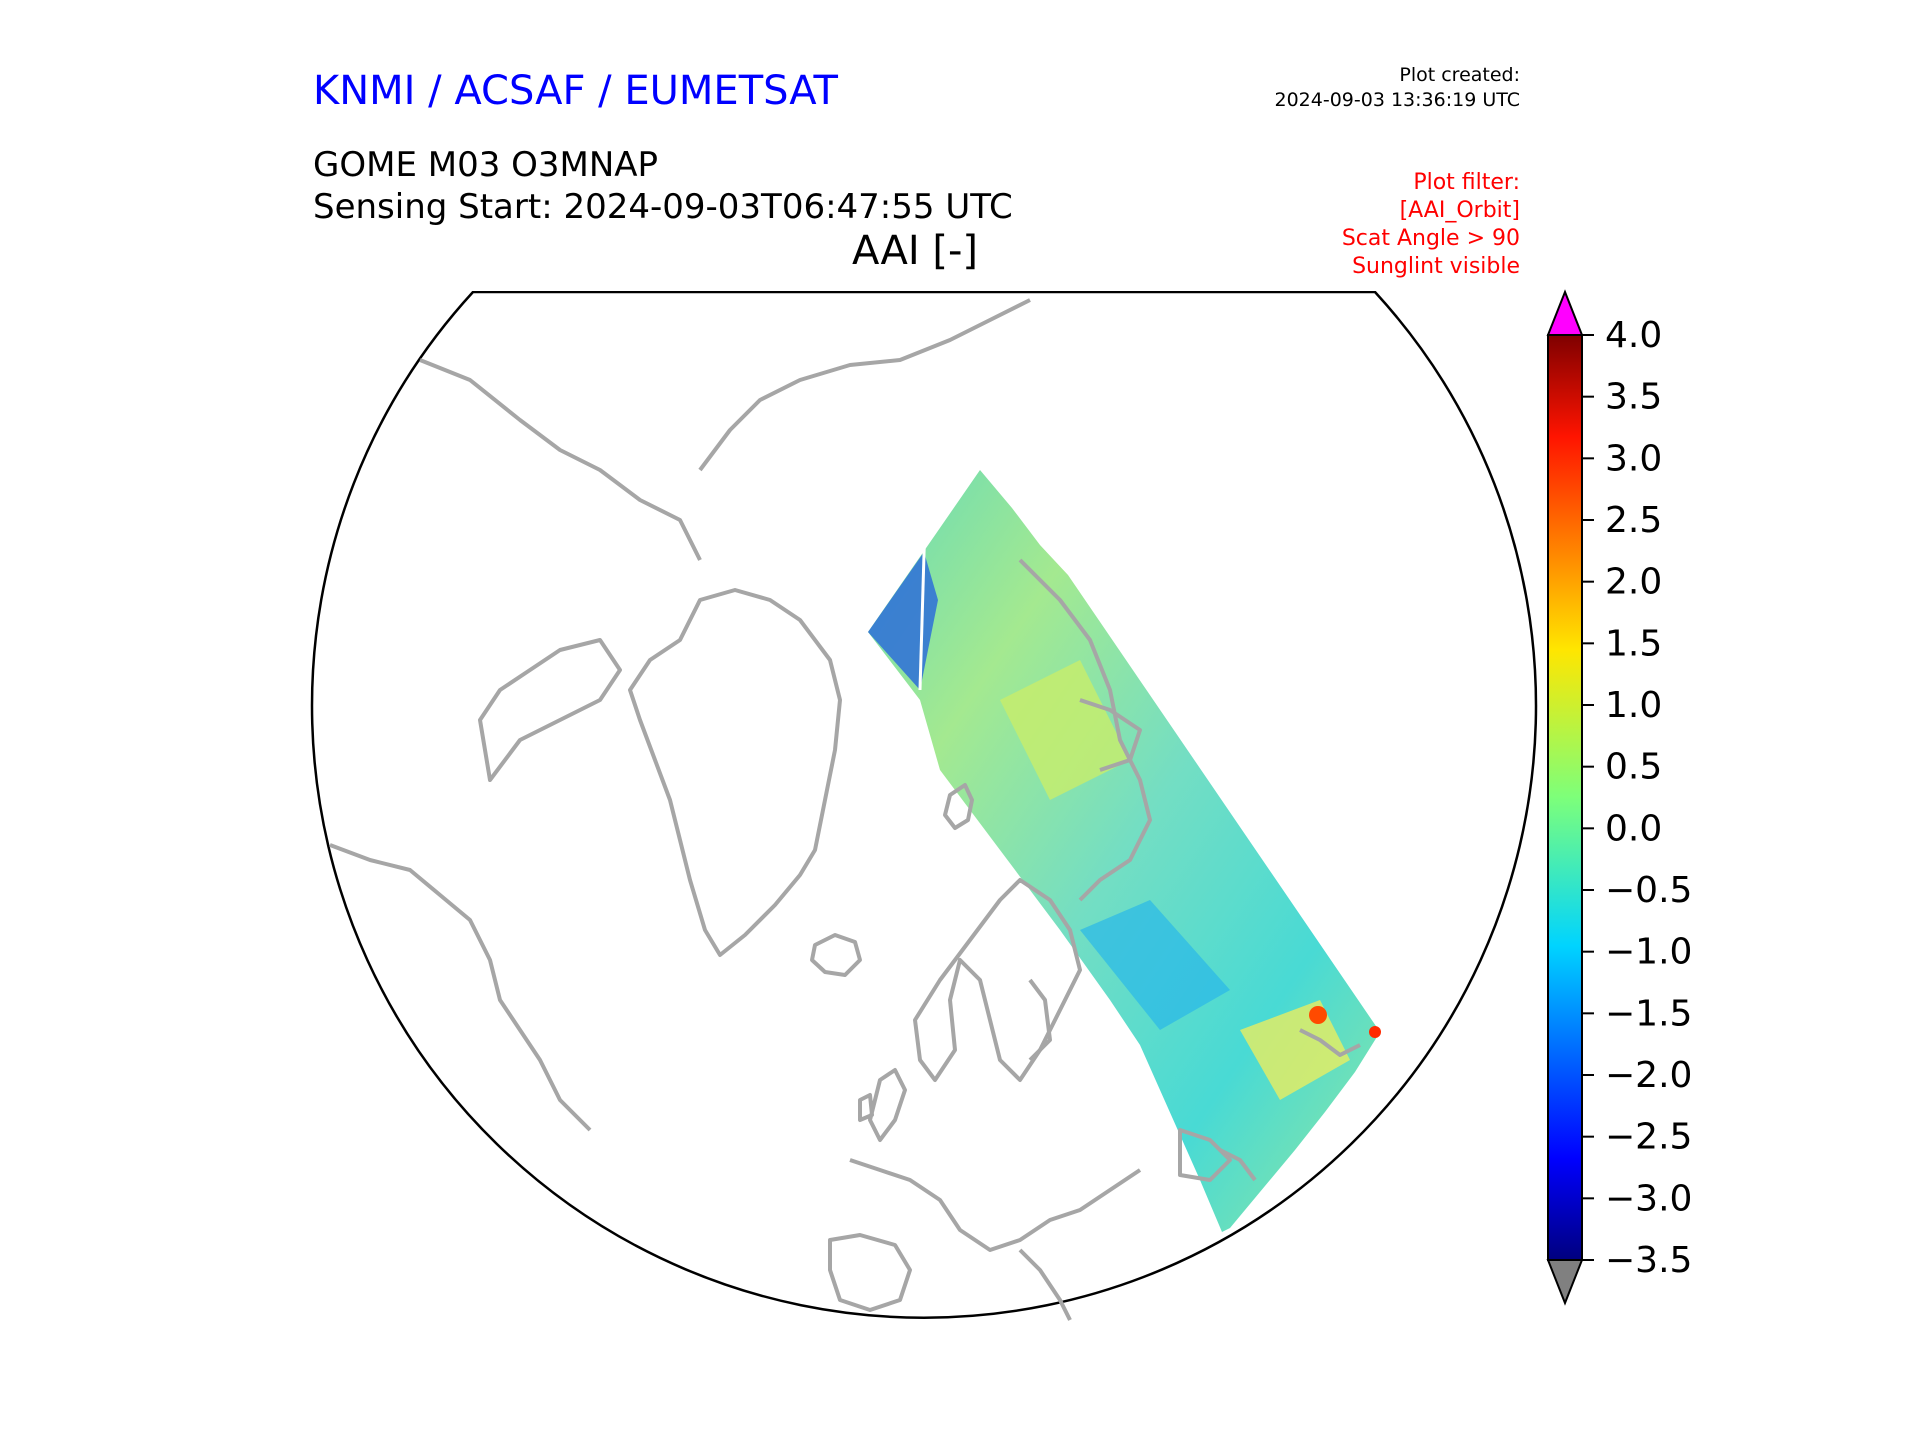 This screenshot has height=1440, width=1920. Describe the element at coordinates (1459, 210) in the screenshot. I see `plot-filter-line: [AAI_Orbit]` at that location.